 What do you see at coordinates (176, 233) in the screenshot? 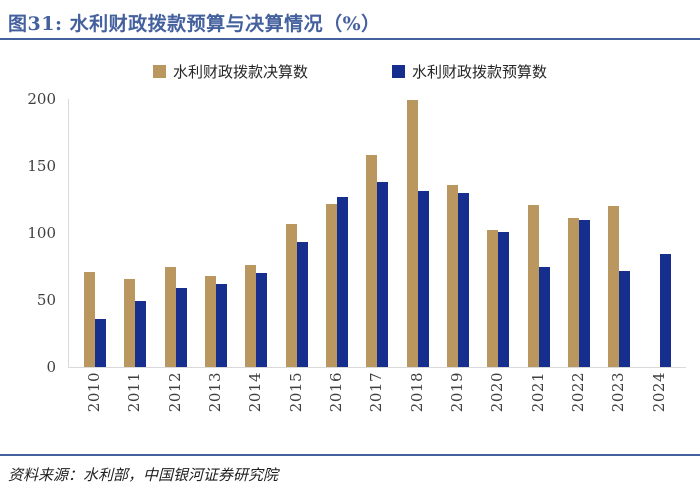
I see `bar-group-2012` at bounding box center [176, 233].